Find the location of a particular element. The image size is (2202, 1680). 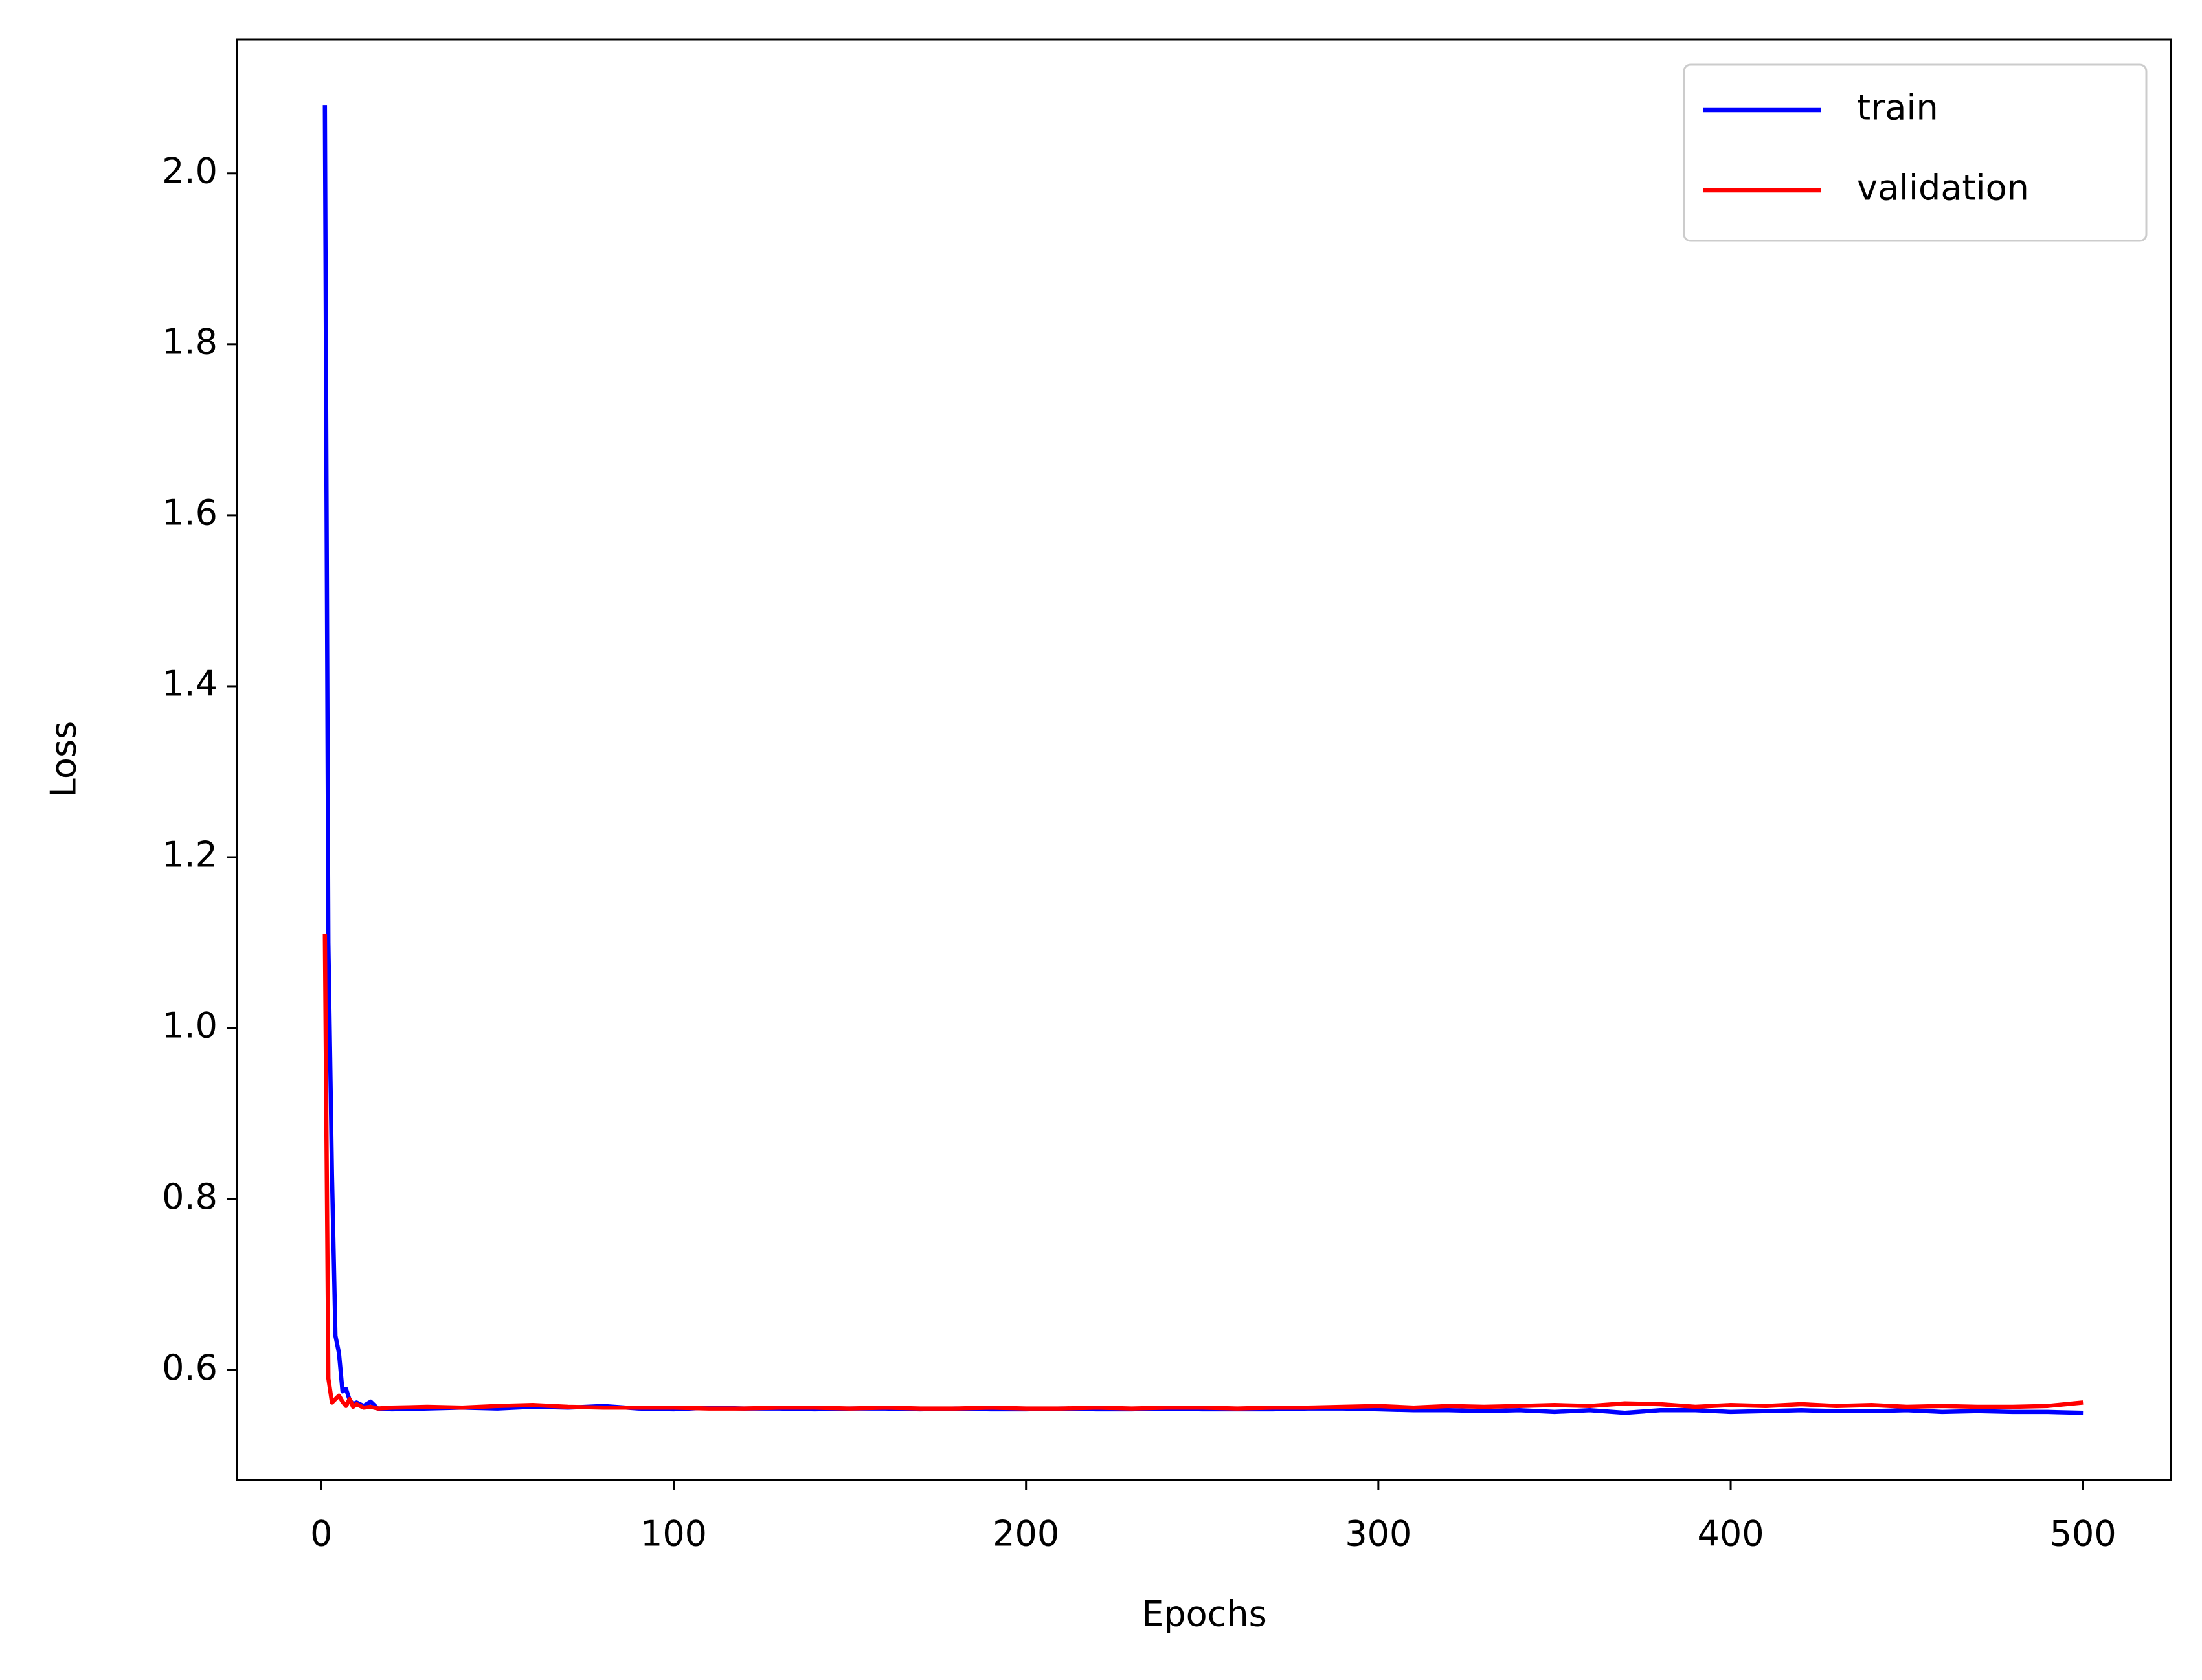

x-tick-label: 100 is located at coordinates (674, 1534).